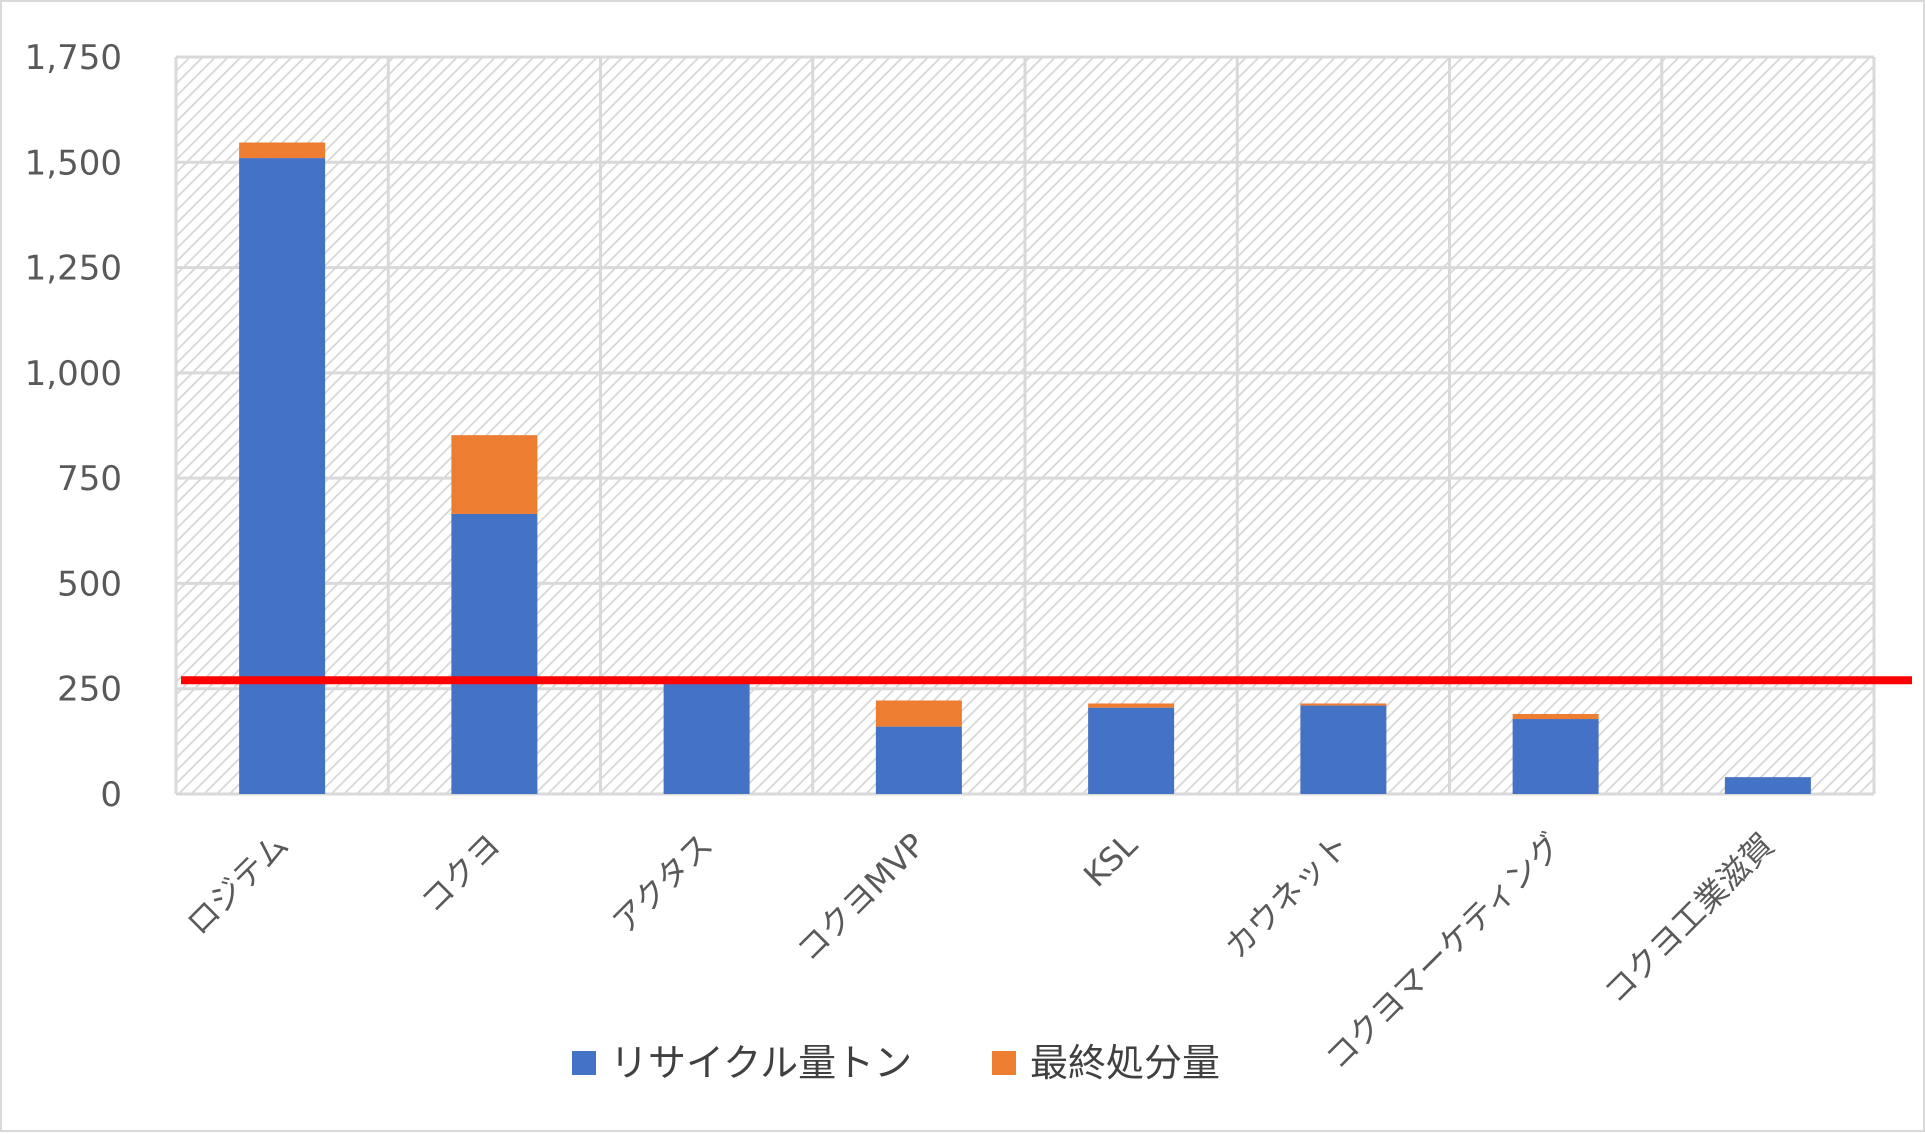  Describe the element at coordinates (73, 58) in the screenshot. I see `y-tick-label: 1,750` at that location.